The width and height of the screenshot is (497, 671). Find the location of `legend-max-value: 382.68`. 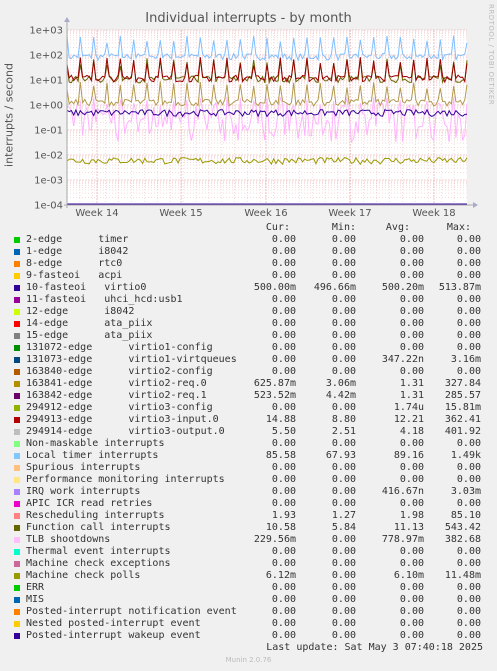

legend-max-value: 382.68 is located at coordinates (462, 539).